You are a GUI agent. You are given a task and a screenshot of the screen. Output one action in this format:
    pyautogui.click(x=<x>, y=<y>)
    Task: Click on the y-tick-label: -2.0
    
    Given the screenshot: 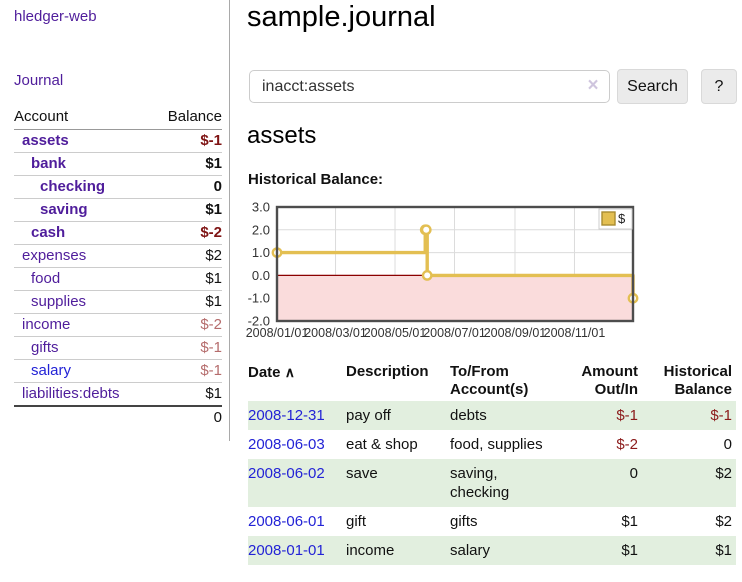 What is the action you would take?
    pyautogui.click(x=259, y=321)
    